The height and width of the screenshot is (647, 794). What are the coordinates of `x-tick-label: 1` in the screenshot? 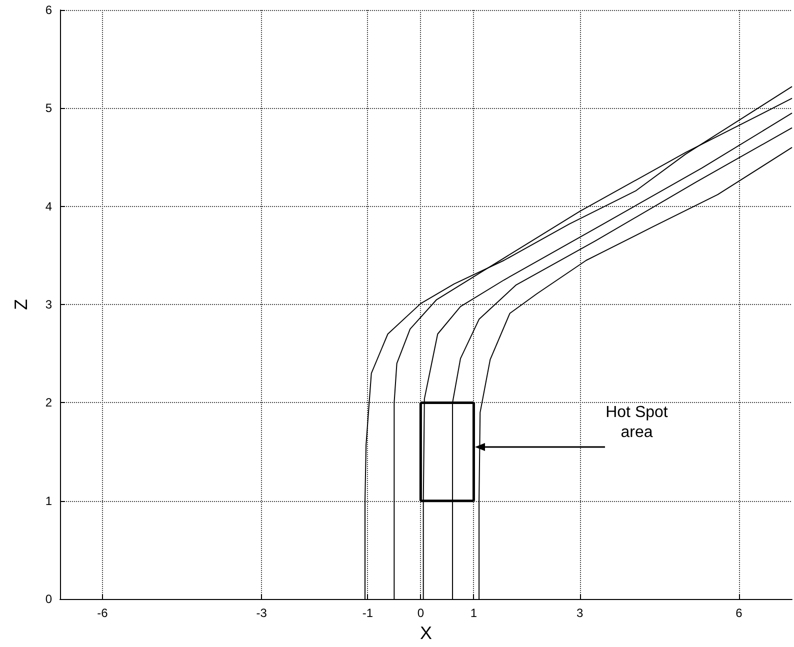 It's located at (474, 613).